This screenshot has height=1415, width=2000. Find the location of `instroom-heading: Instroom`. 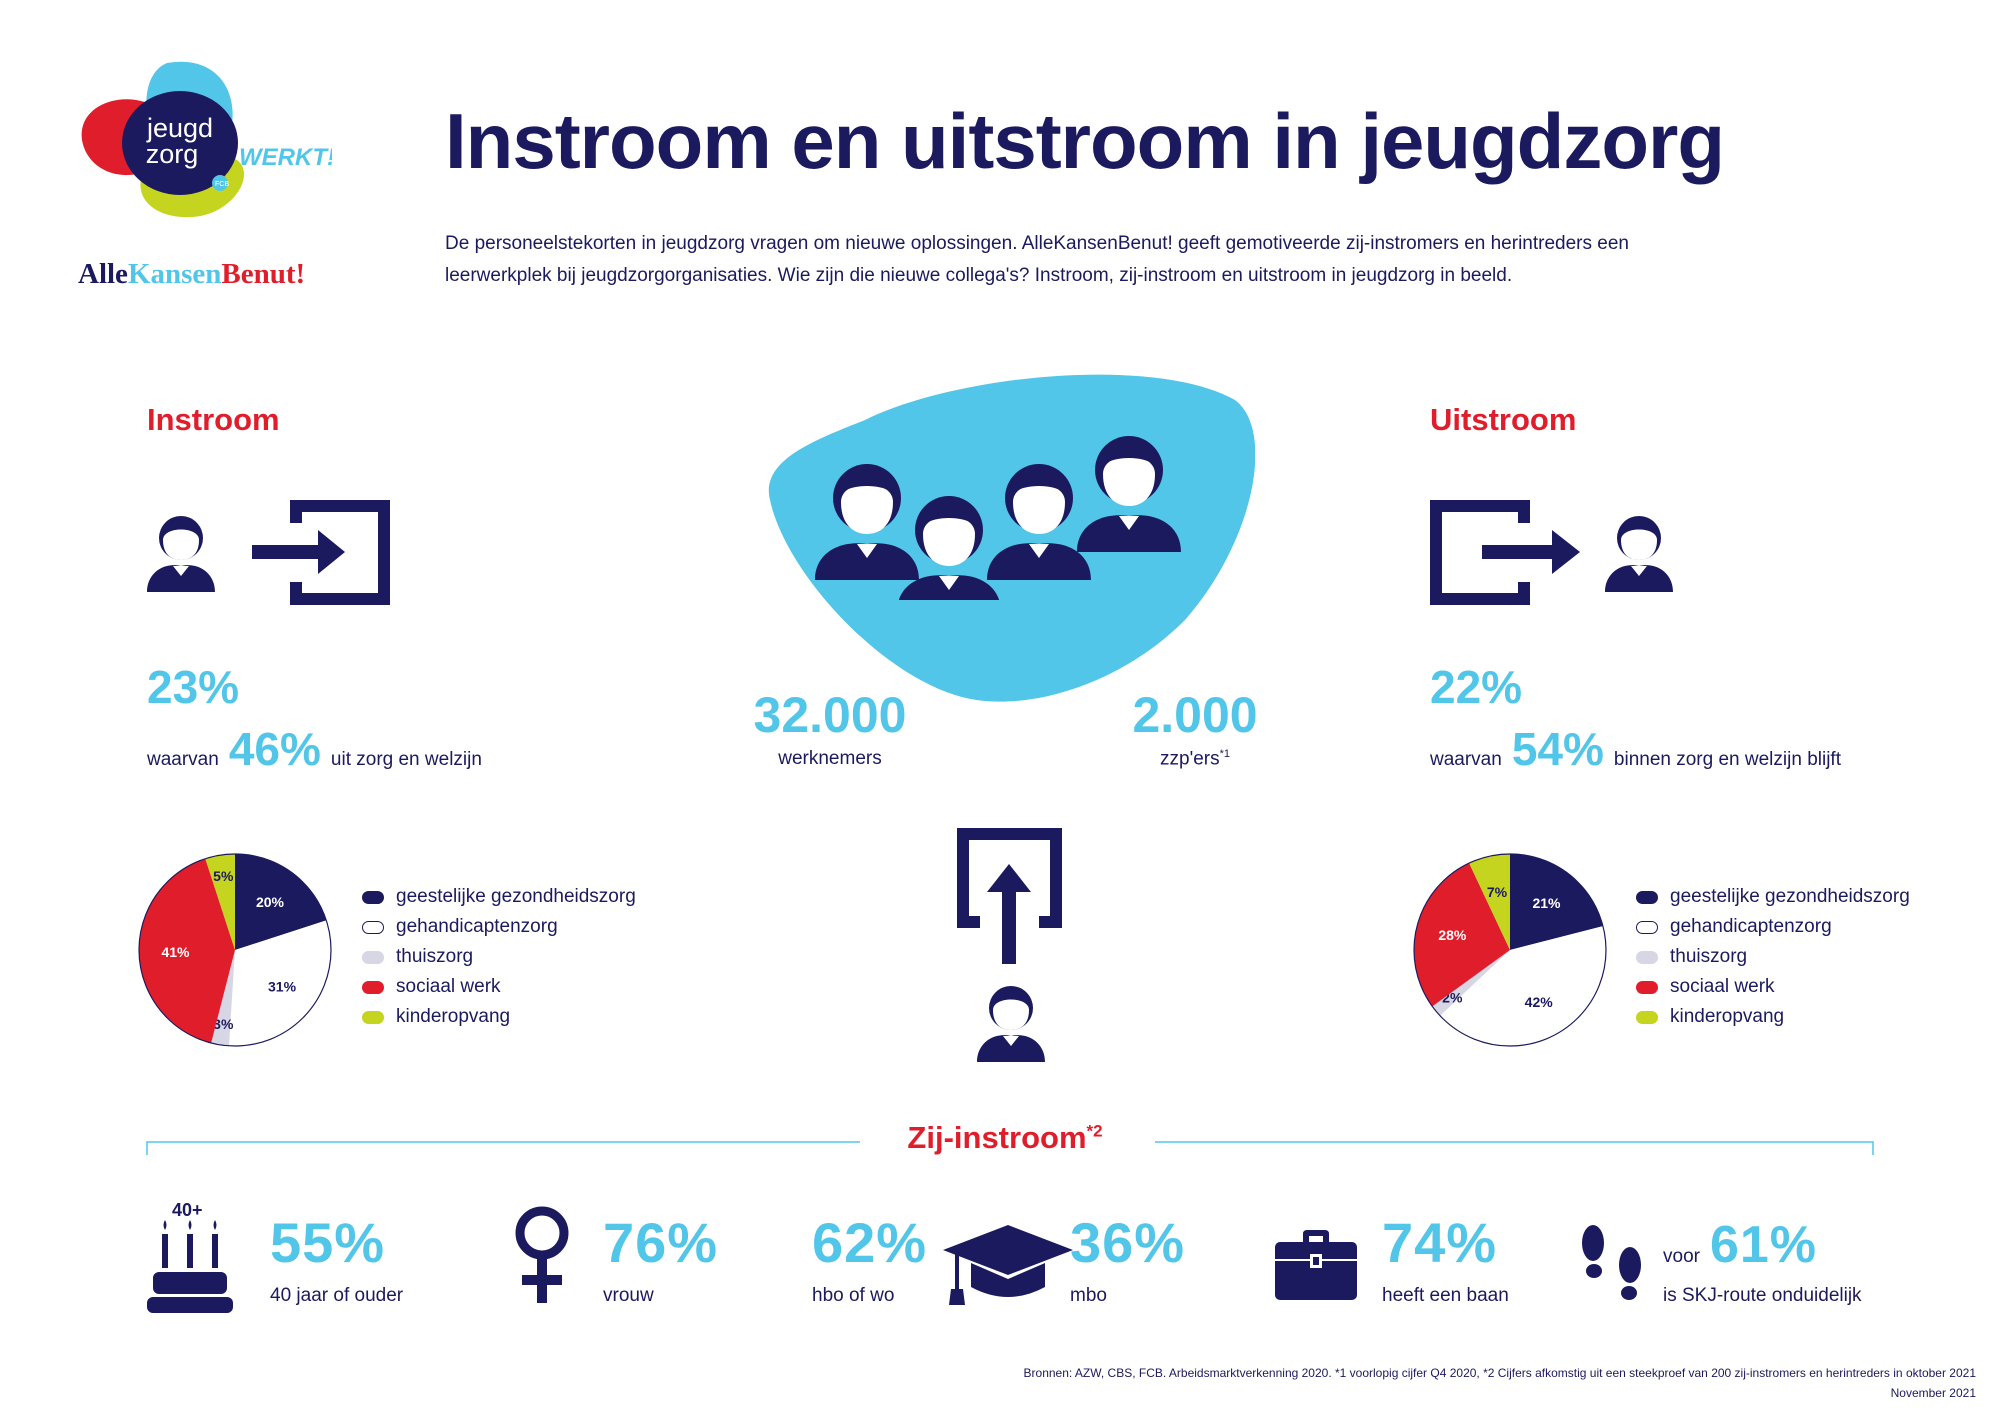

instroom-heading: Instroom is located at coordinates (213, 419).